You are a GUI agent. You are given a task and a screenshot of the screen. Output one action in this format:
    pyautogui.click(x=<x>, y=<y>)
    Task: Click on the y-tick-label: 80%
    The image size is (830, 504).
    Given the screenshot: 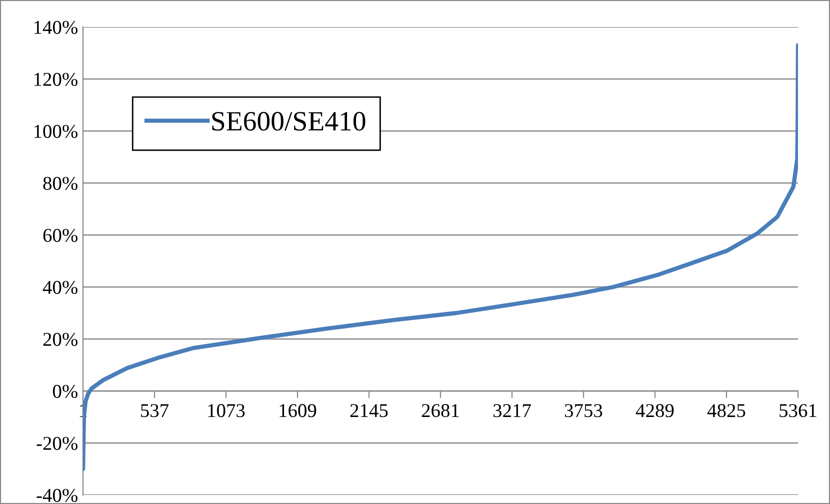 What is the action you would take?
    pyautogui.click(x=60, y=183)
    